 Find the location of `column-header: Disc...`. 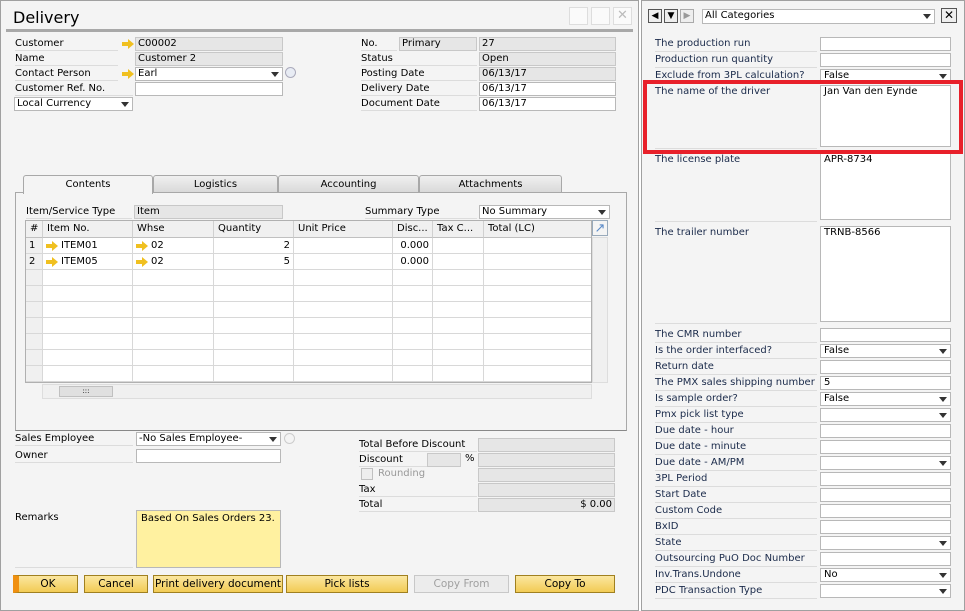

column-header: Disc... is located at coordinates (413, 229).